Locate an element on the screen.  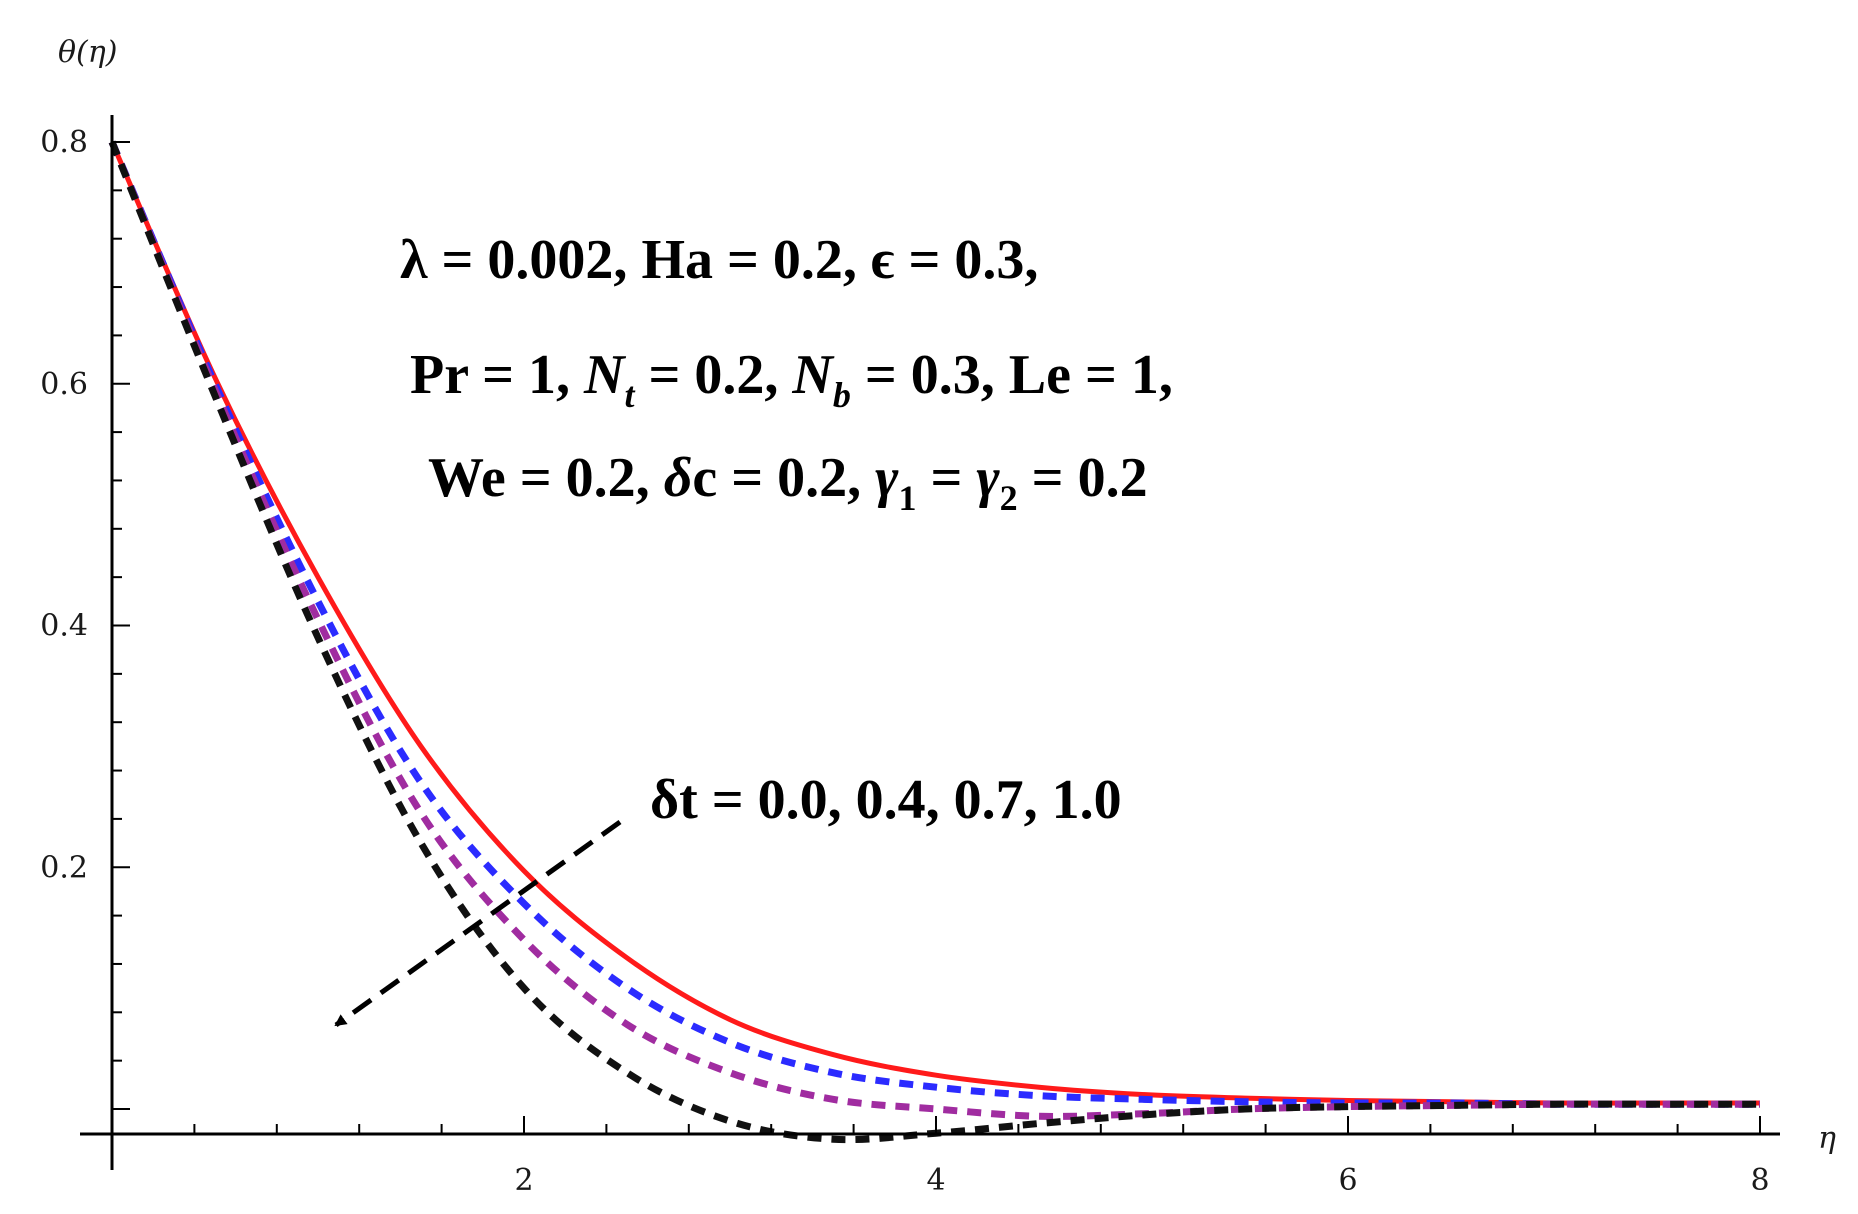
annotation-line-3: We = 0.2, δc = 0.2, γ1 = γ2 = 0.2 is located at coordinates (788, 482).